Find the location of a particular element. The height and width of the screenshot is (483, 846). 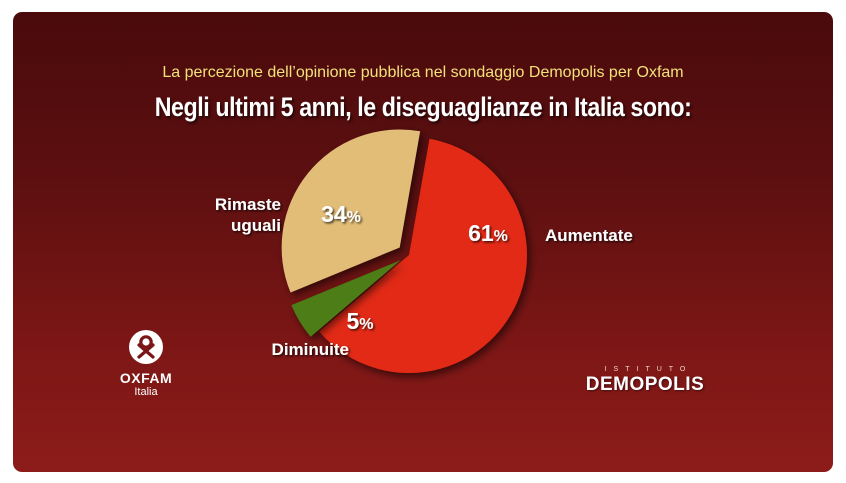

pie-slice-aumentate is located at coordinates (423, 255).